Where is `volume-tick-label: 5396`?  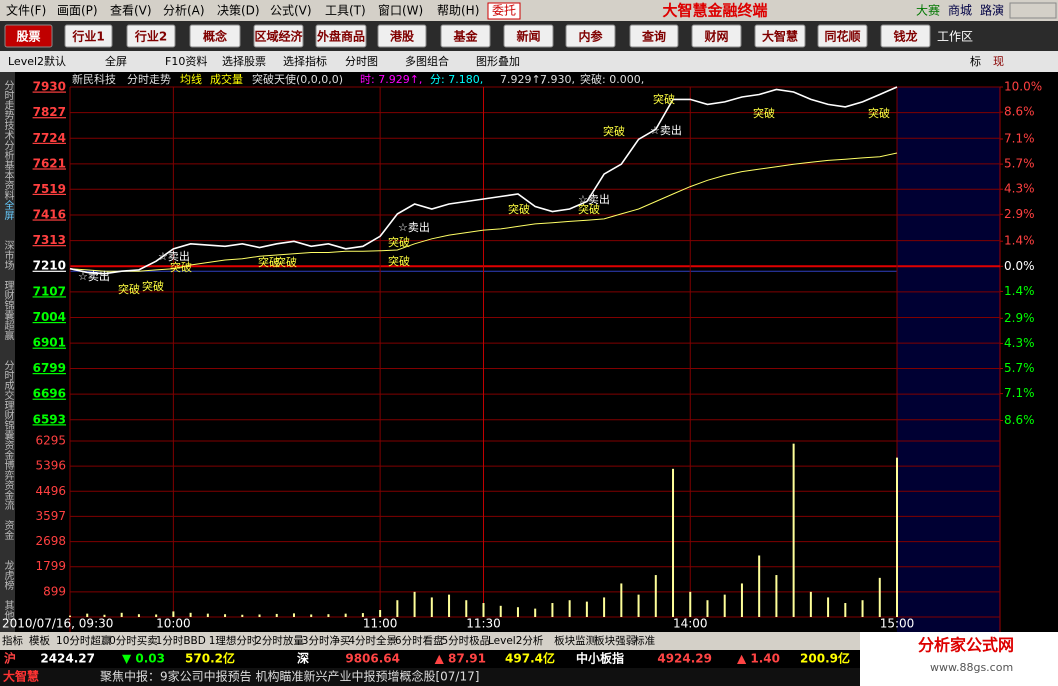 volume-tick-label: 5396 is located at coordinates (50, 466).